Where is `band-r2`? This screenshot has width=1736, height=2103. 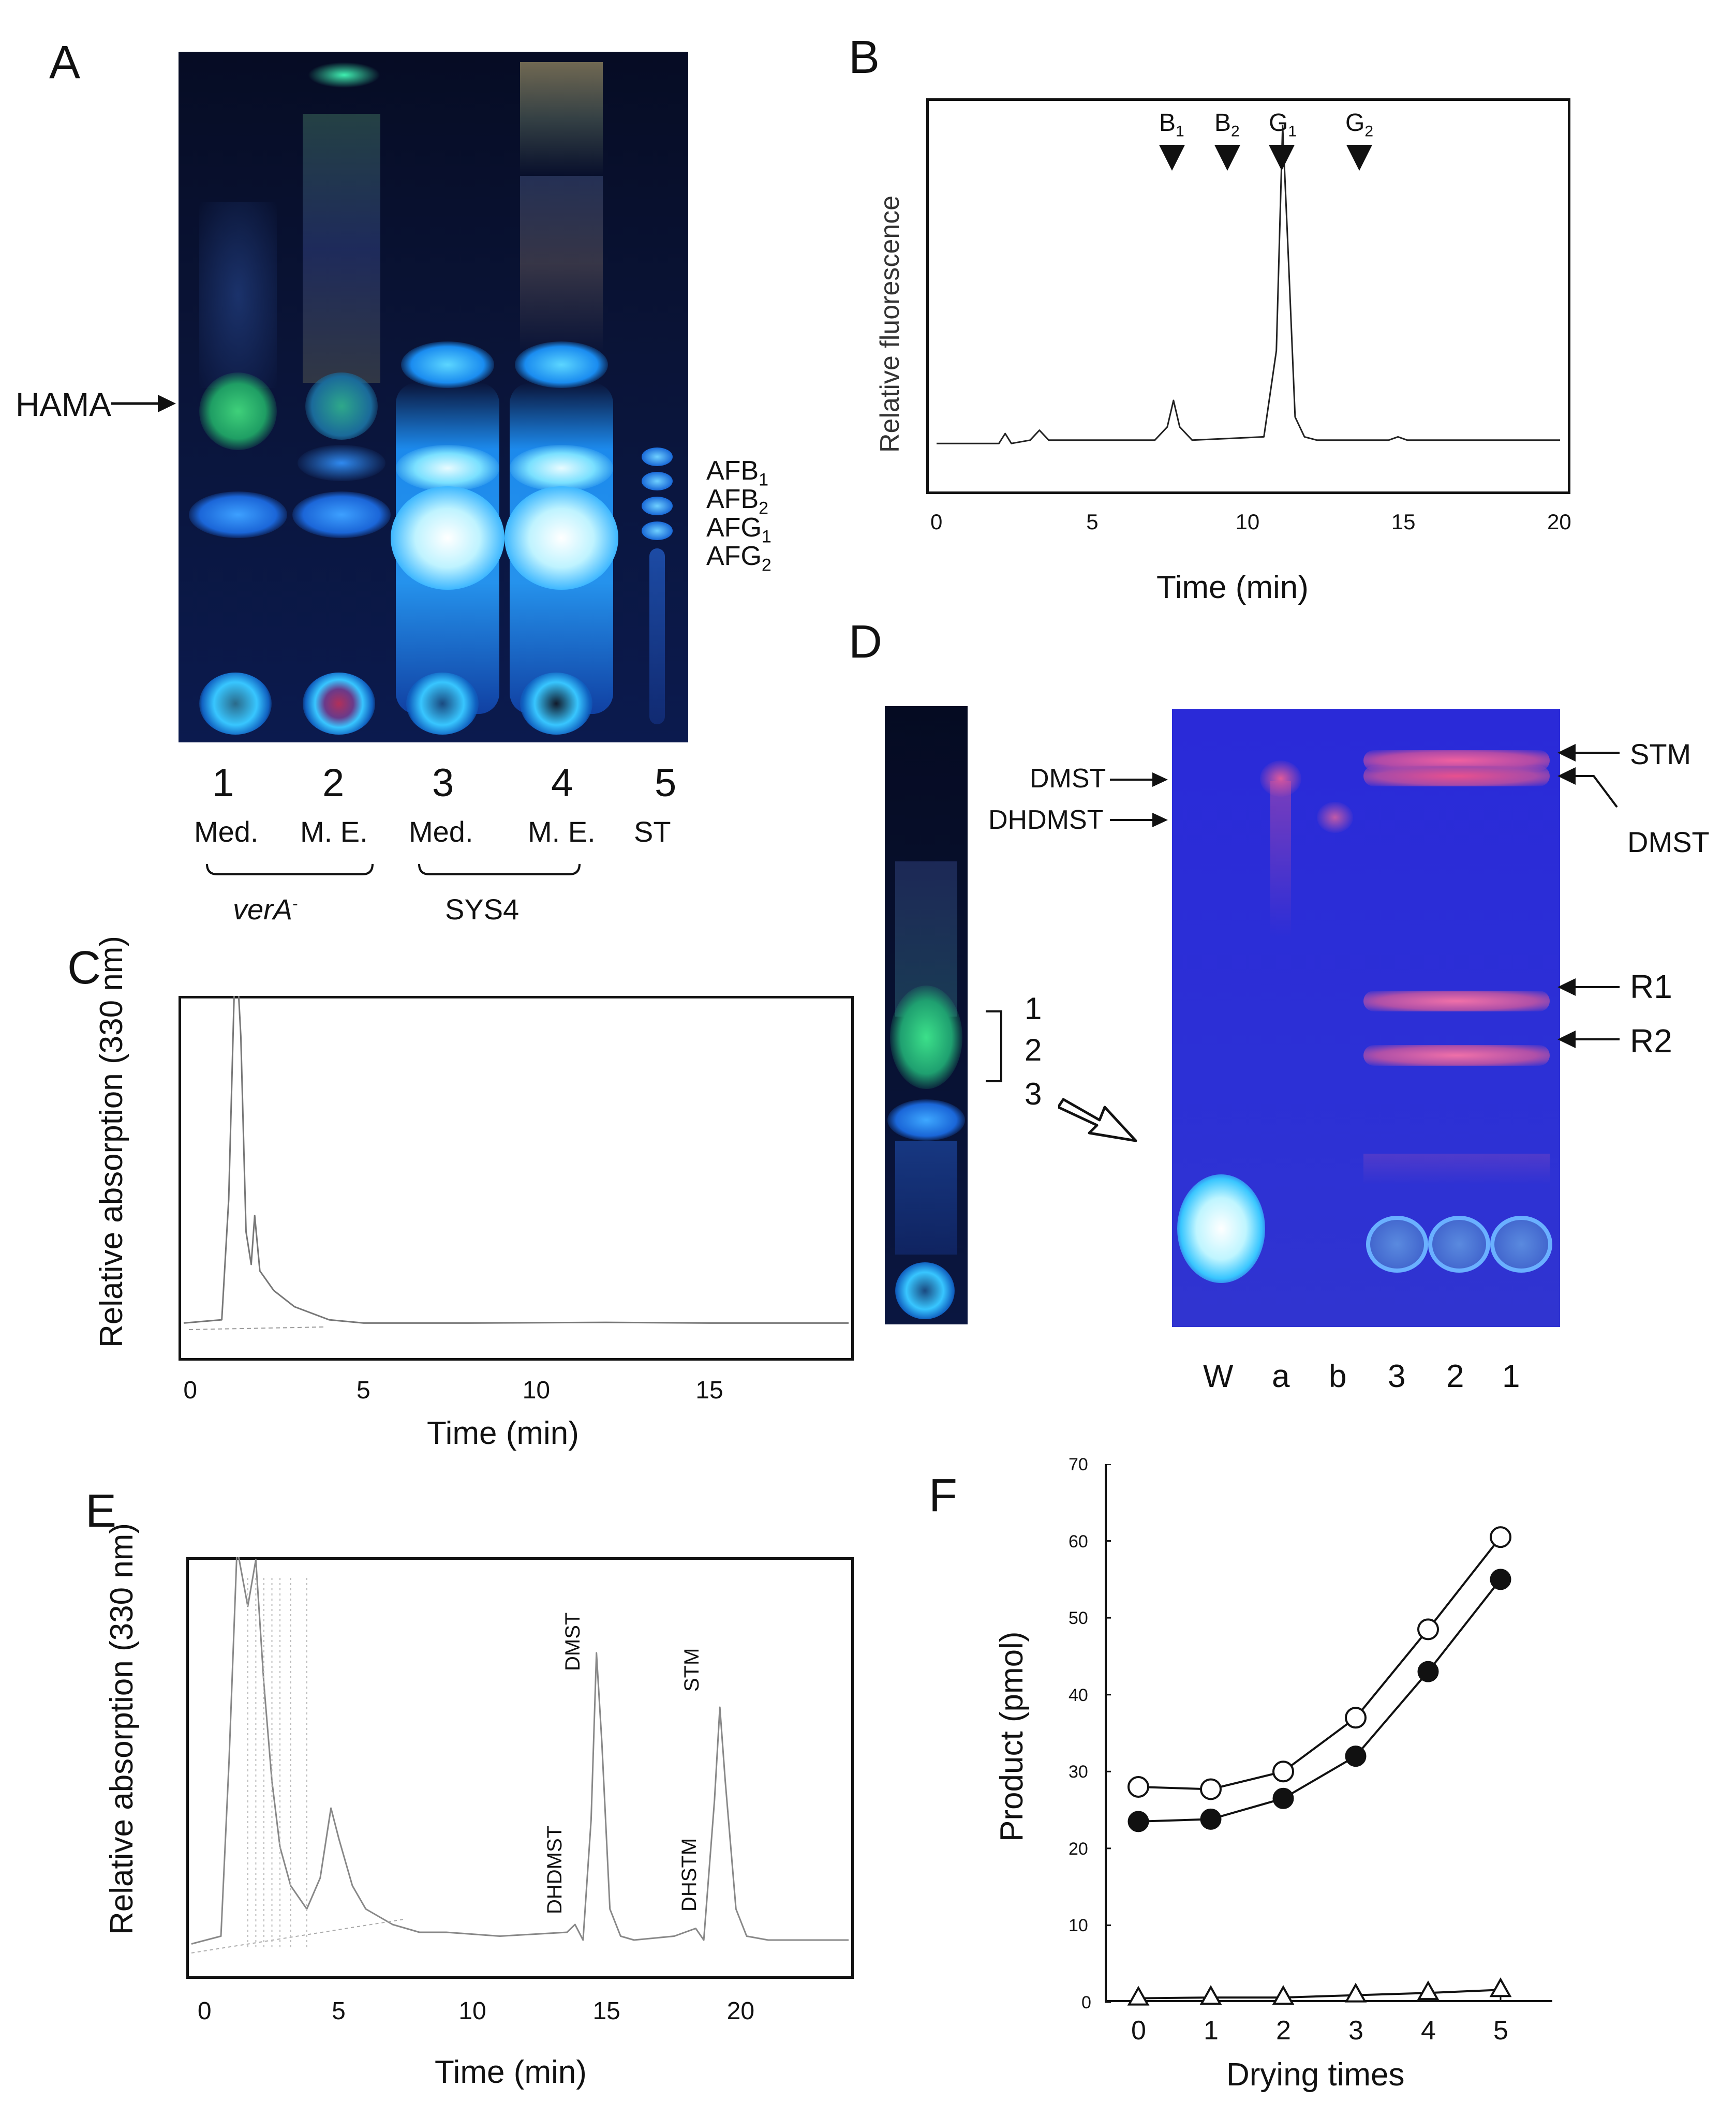 band-r2 is located at coordinates (1456, 1055).